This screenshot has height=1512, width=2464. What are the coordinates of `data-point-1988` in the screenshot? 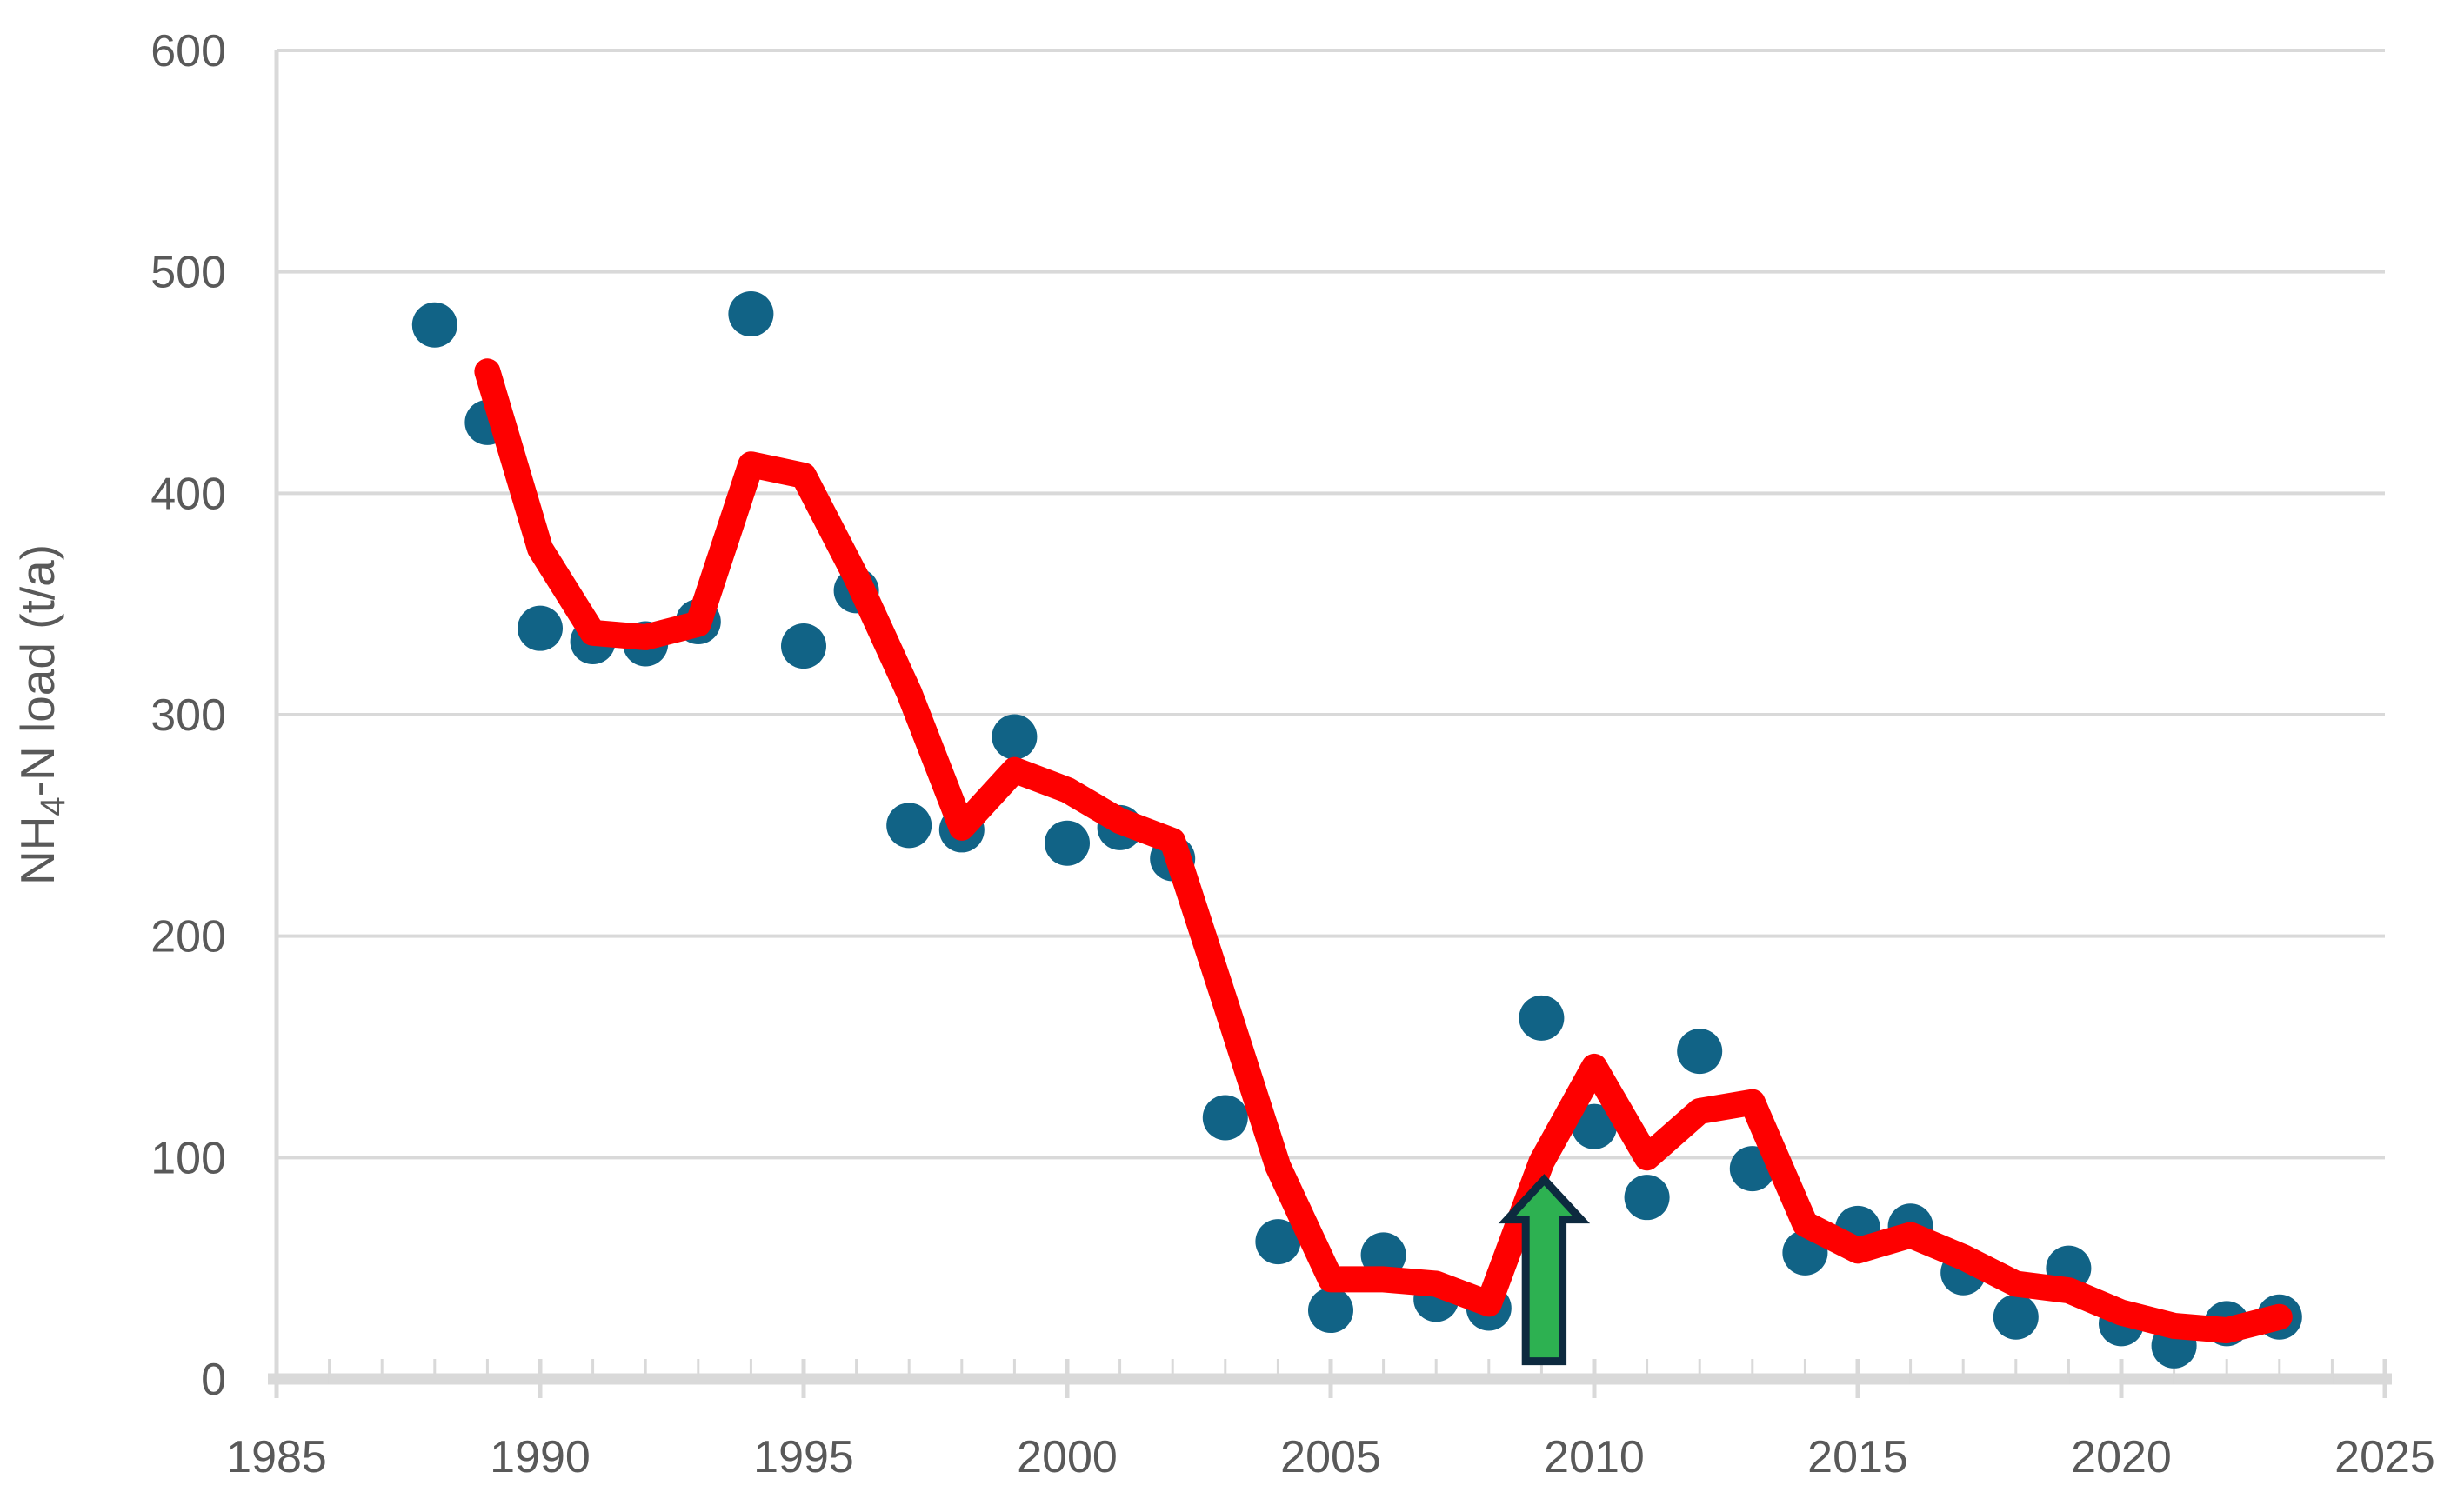 It's located at (434, 325).